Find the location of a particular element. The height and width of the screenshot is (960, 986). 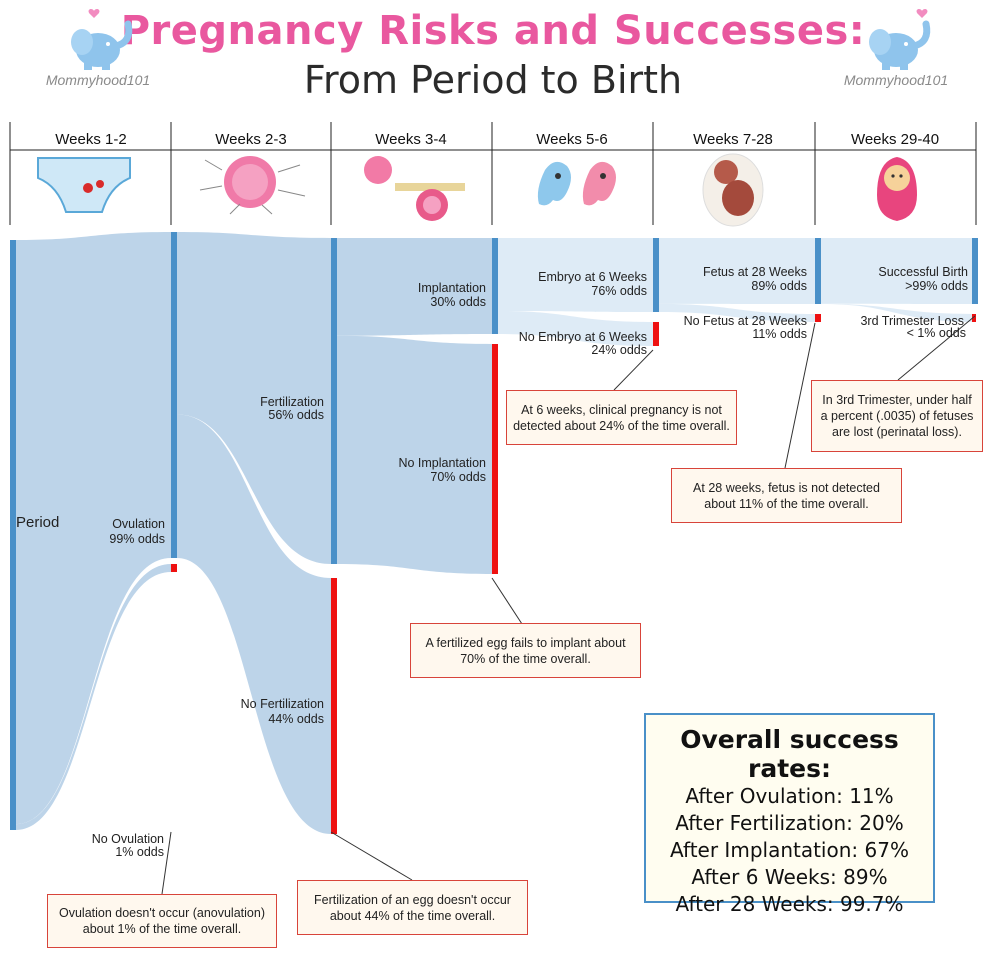

week-label-5: Weeks 7-28 is located at coordinates (733, 139).